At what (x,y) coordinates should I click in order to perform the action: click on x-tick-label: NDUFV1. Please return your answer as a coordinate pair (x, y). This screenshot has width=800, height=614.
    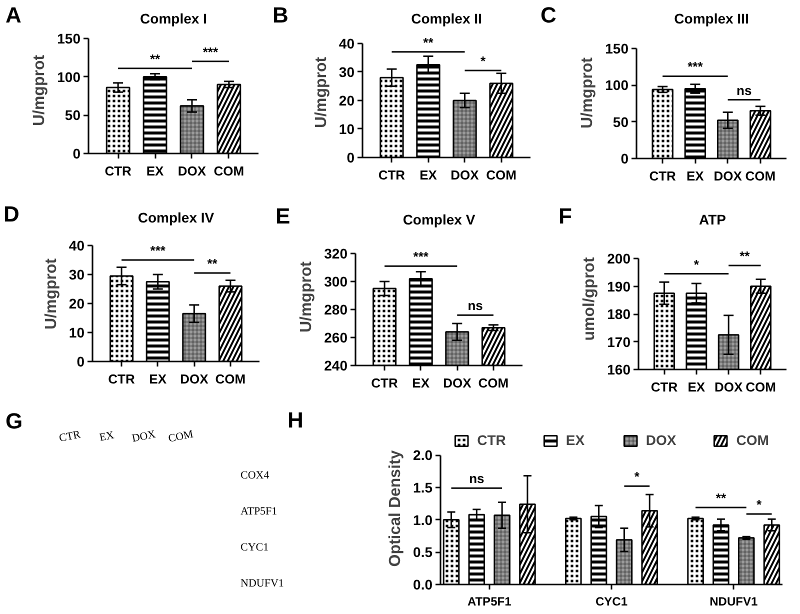
    Looking at the image, I should click on (734, 601).